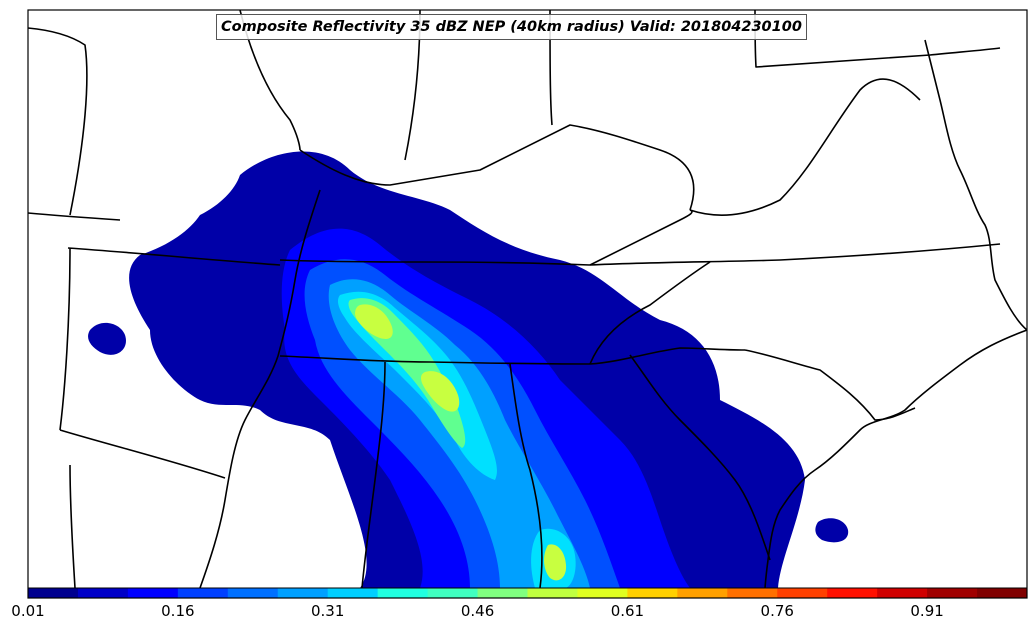  I want to click on prob-contour-1c, so click(832, 530).